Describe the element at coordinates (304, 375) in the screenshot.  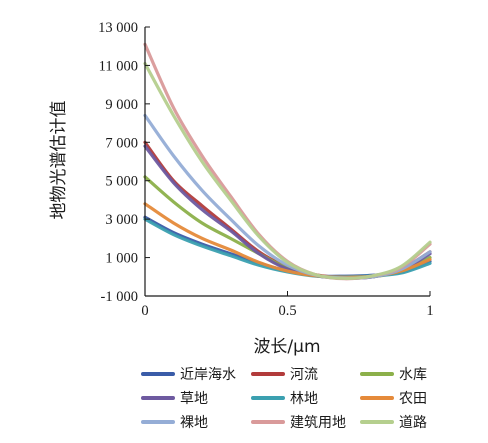
I see `legend-label: 河流` at that location.